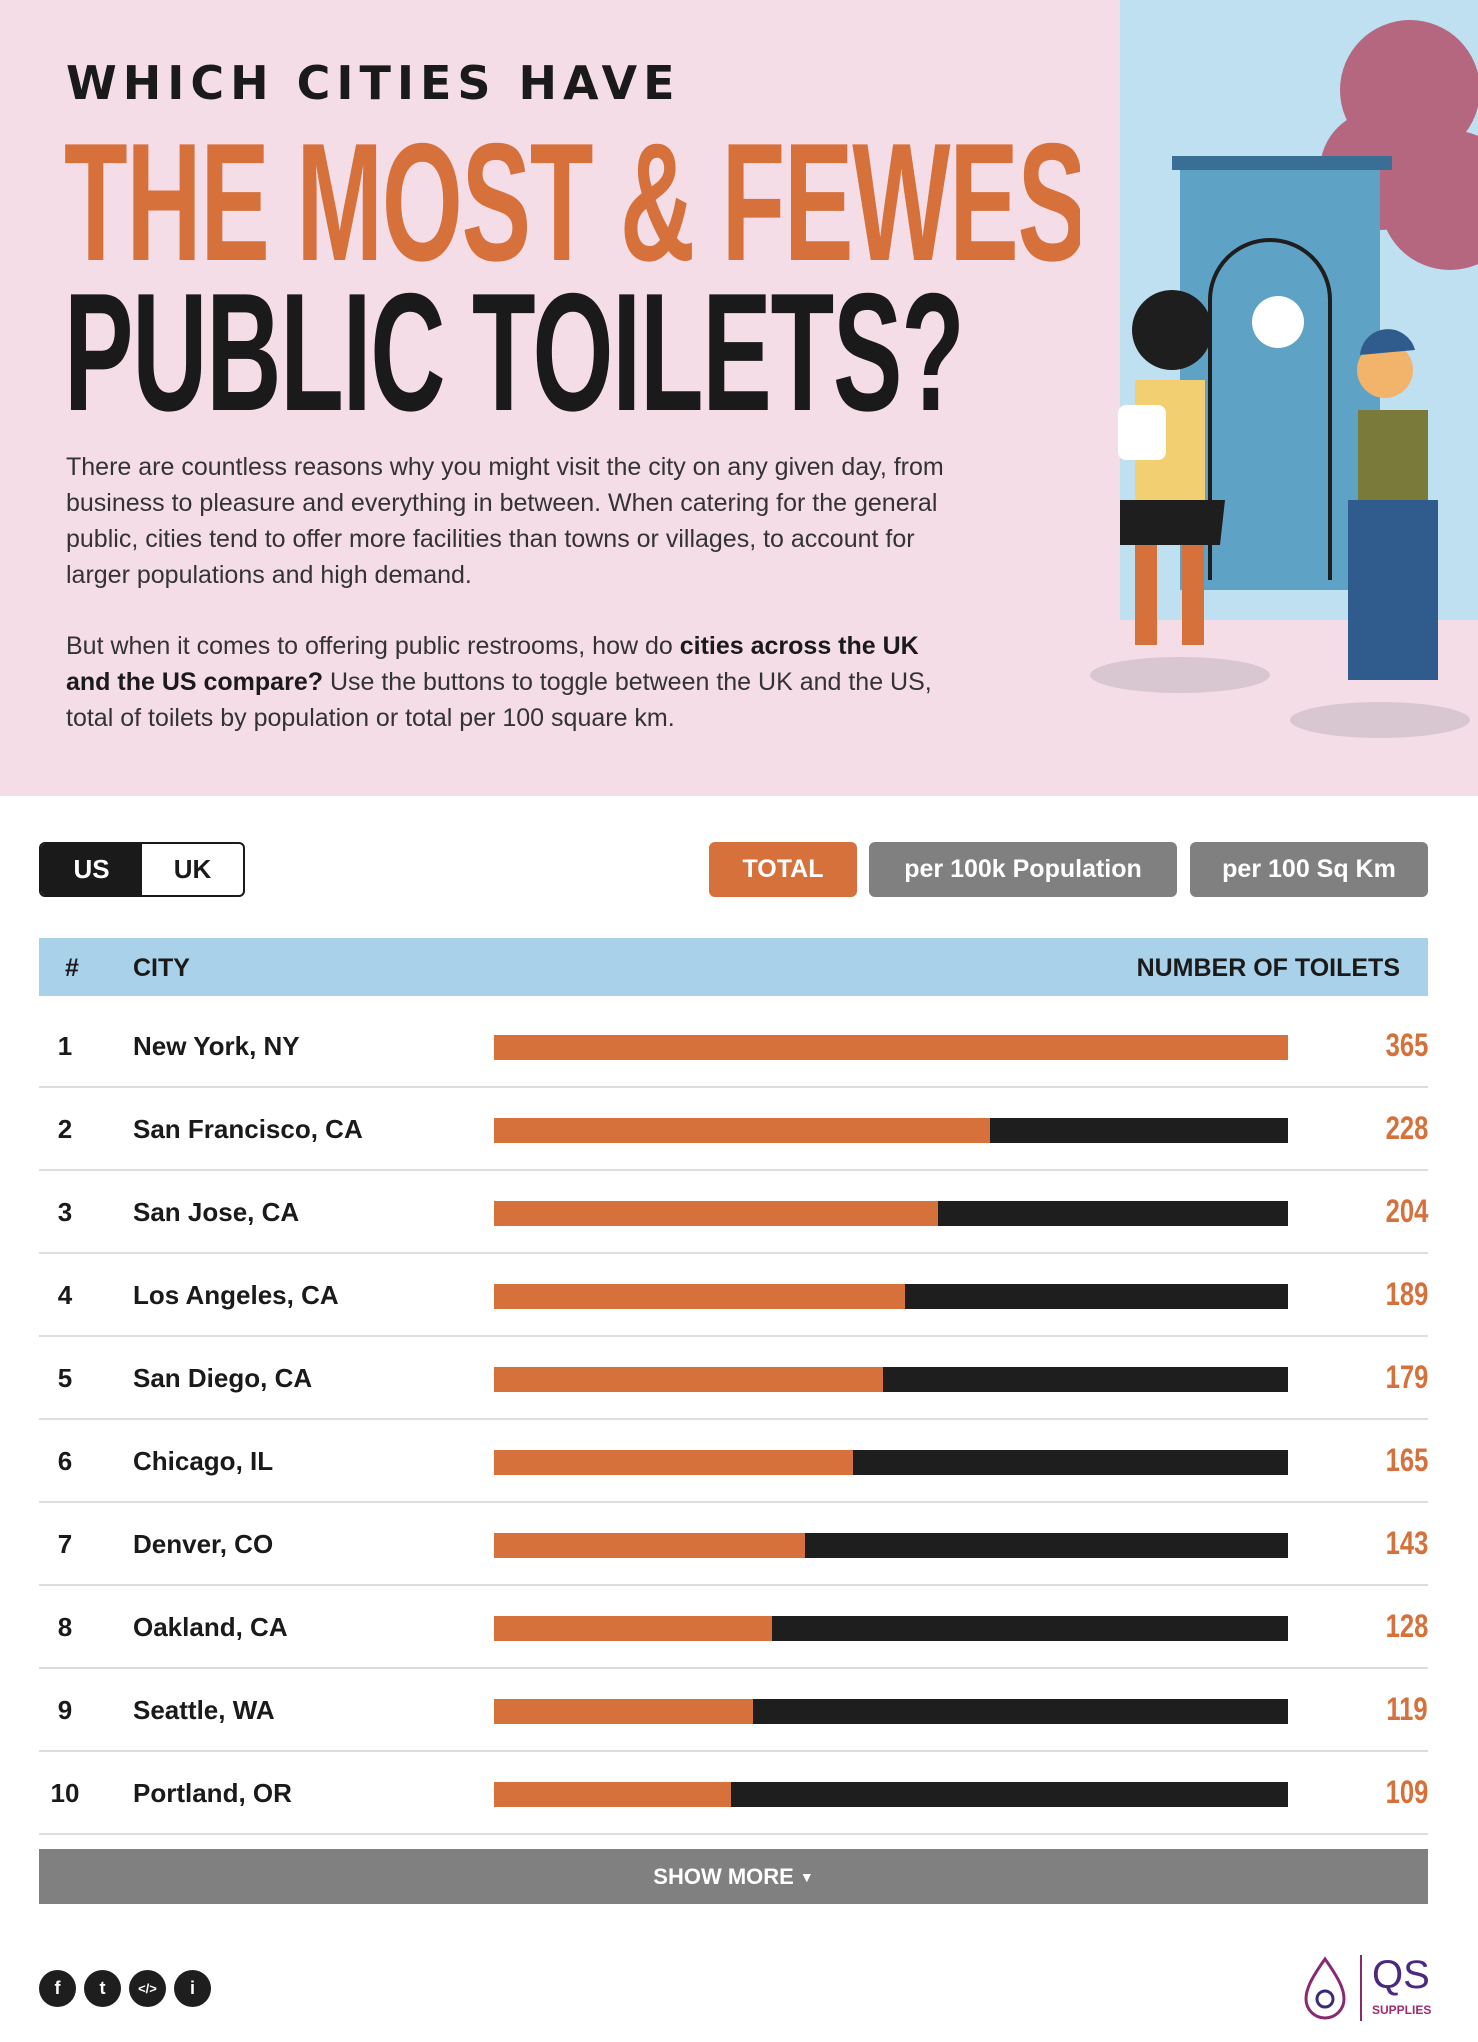 The height and width of the screenshot is (2042, 1478). I want to click on toilet-illustration, so click(1279, 398).